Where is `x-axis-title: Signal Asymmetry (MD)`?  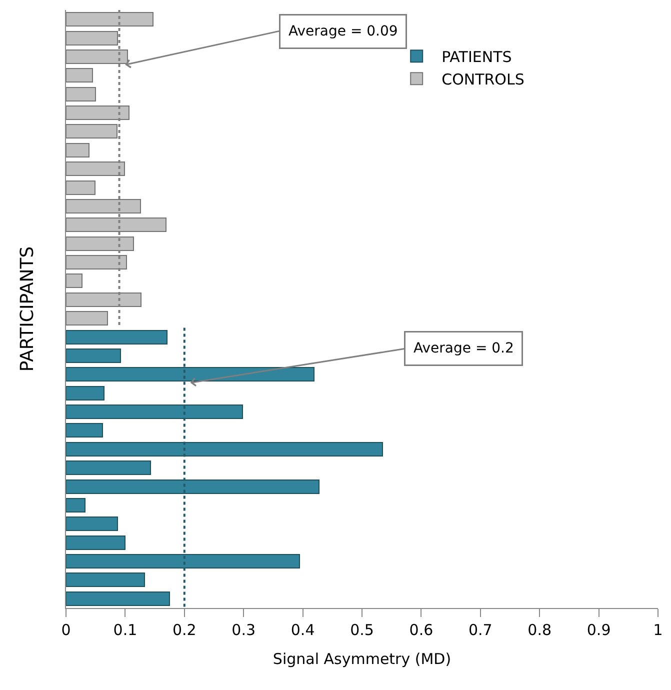 x-axis-title: Signal Asymmetry (MD) is located at coordinates (362, 659).